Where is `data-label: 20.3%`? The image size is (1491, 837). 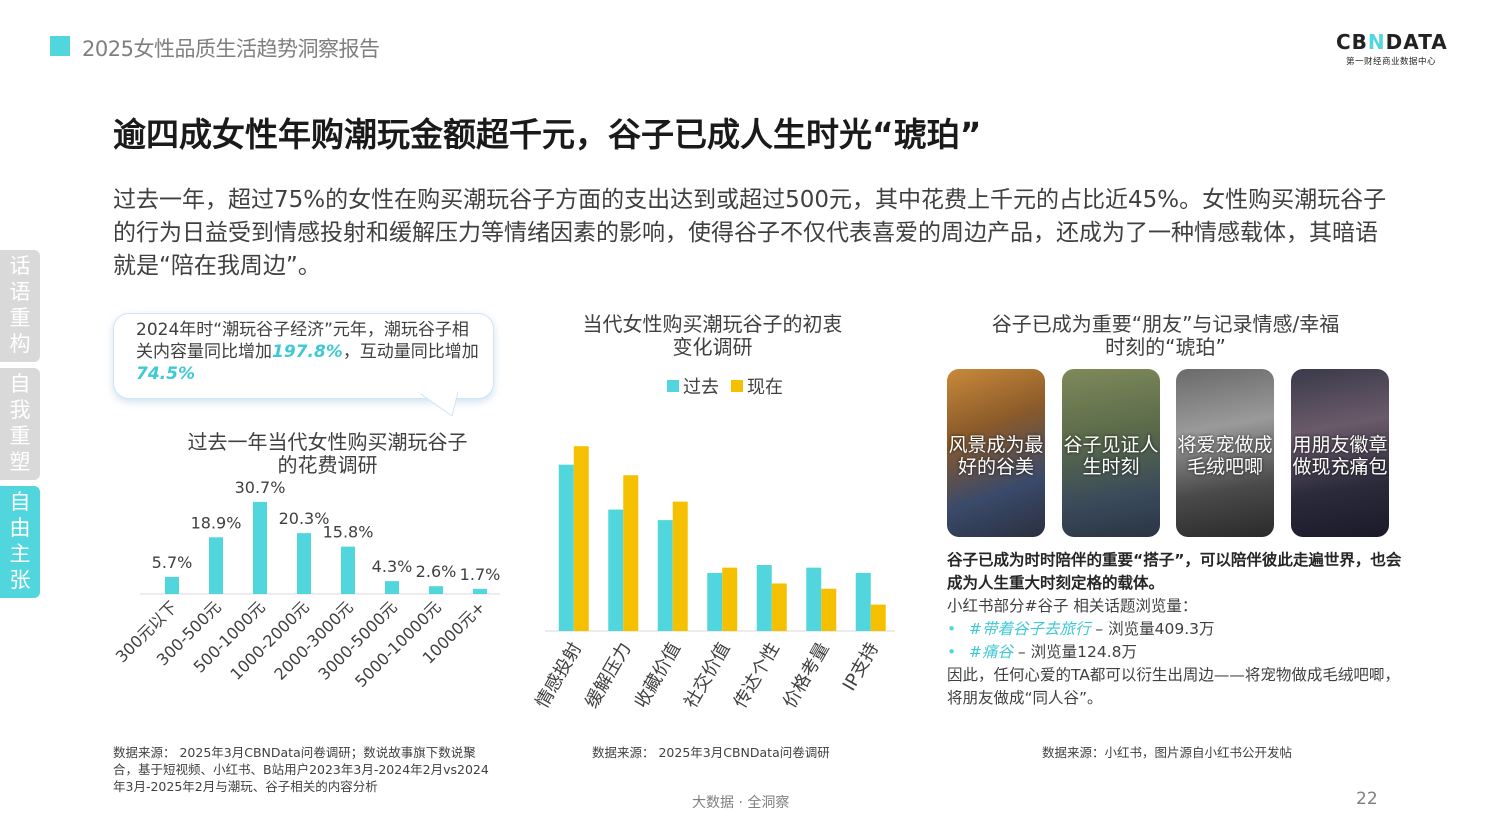
data-label: 20.3% is located at coordinates (304, 518).